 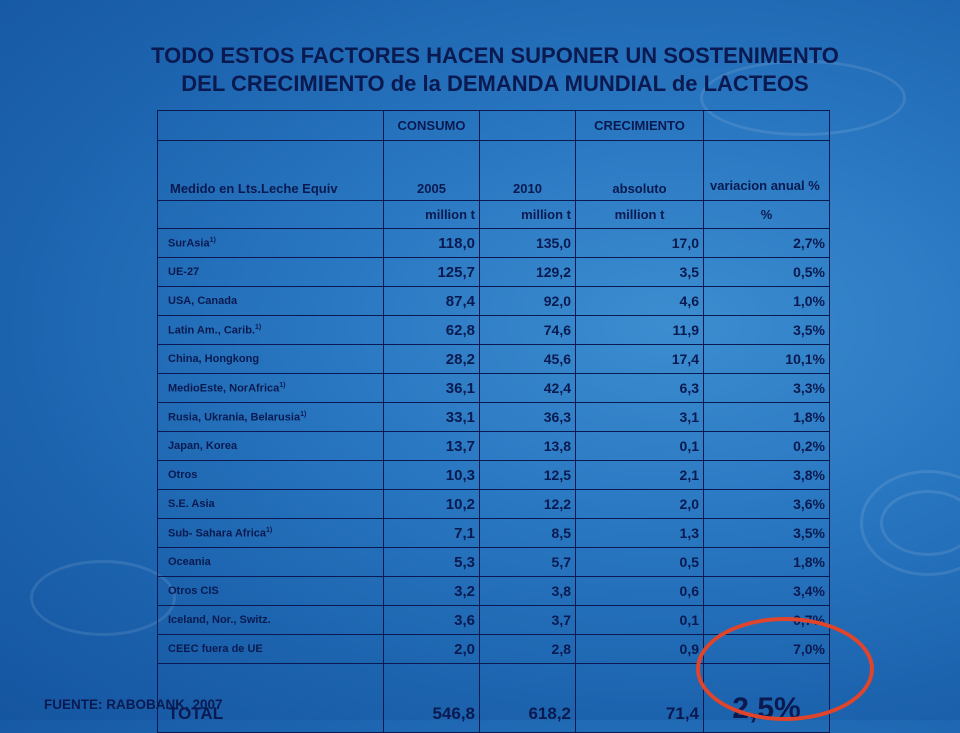 I want to click on region-cell: UE-27, so click(x=270, y=272).